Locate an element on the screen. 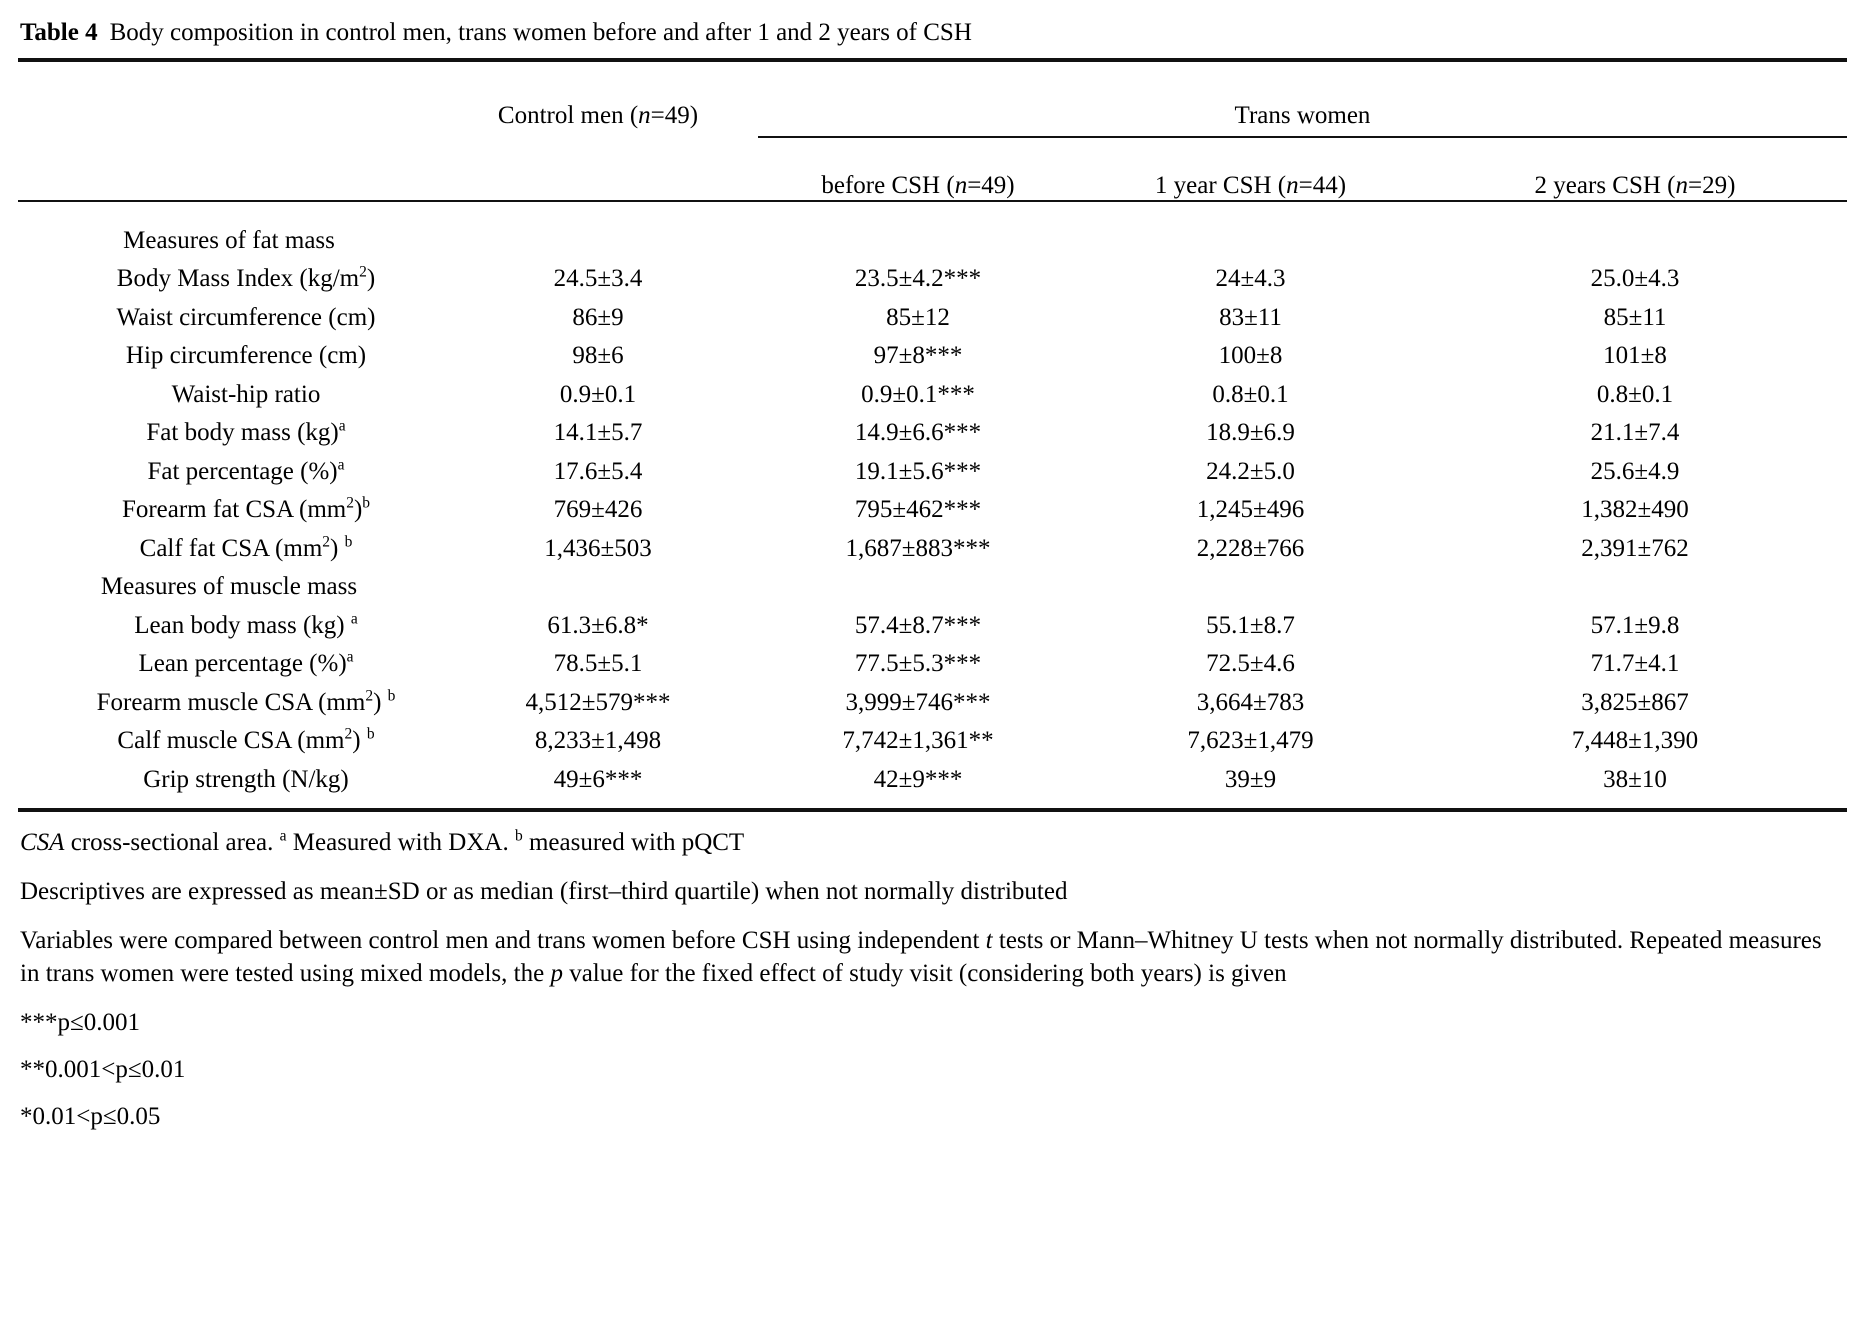  row-forearmfat-v3: 1,382±490 is located at coordinates (1635, 509).